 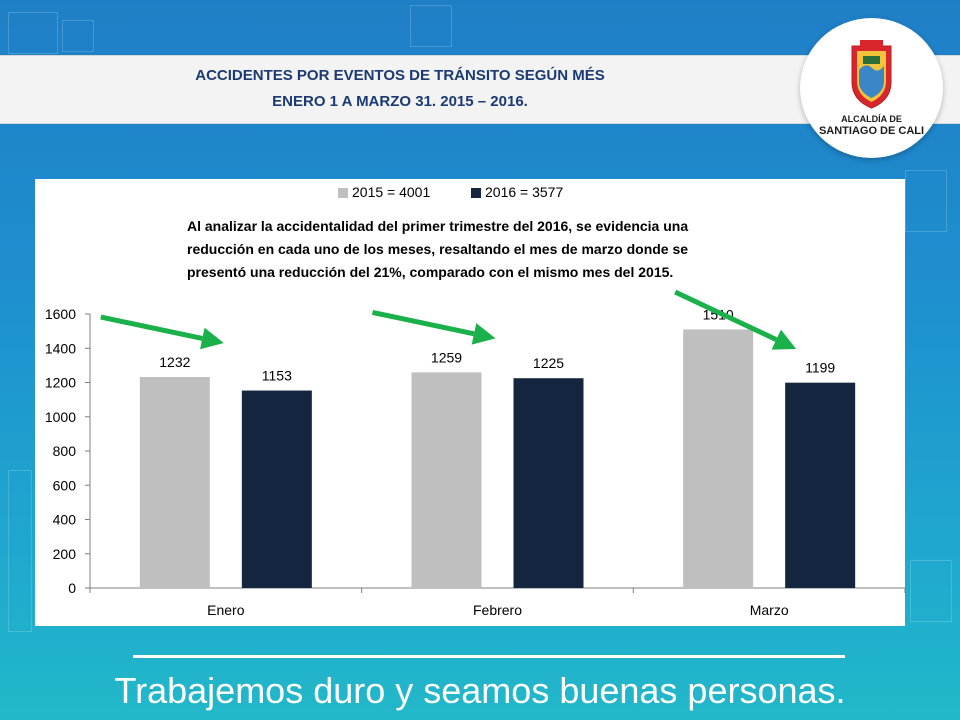 What do you see at coordinates (524, 192) in the screenshot?
I see `legend-label: 2016 = 3577` at bounding box center [524, 192].